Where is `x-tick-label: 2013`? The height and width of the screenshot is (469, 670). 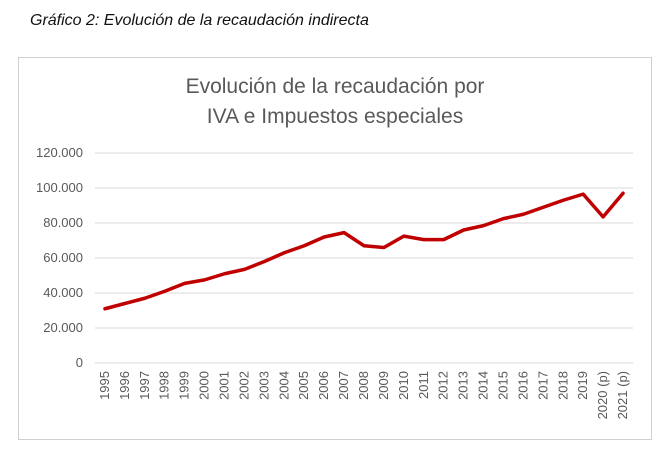 x-tick-label: 2013 is located at coordinates (463, 385).